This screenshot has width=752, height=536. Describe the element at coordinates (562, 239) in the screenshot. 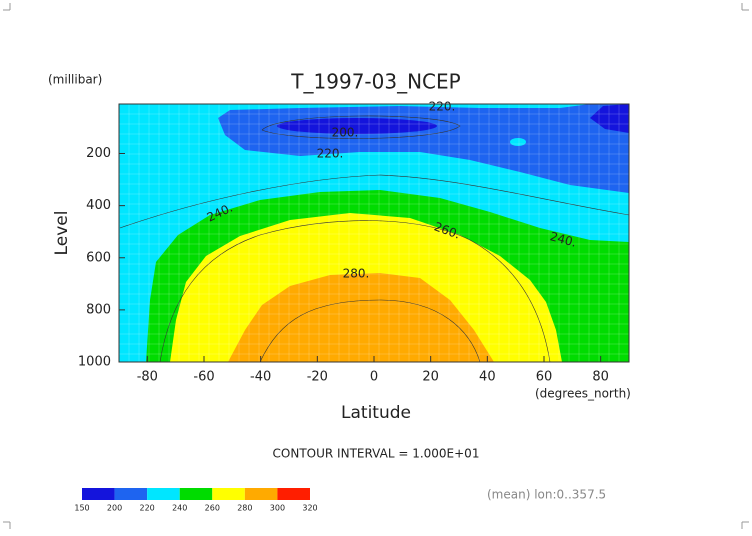

I see `contour-label: 240.` at that location.